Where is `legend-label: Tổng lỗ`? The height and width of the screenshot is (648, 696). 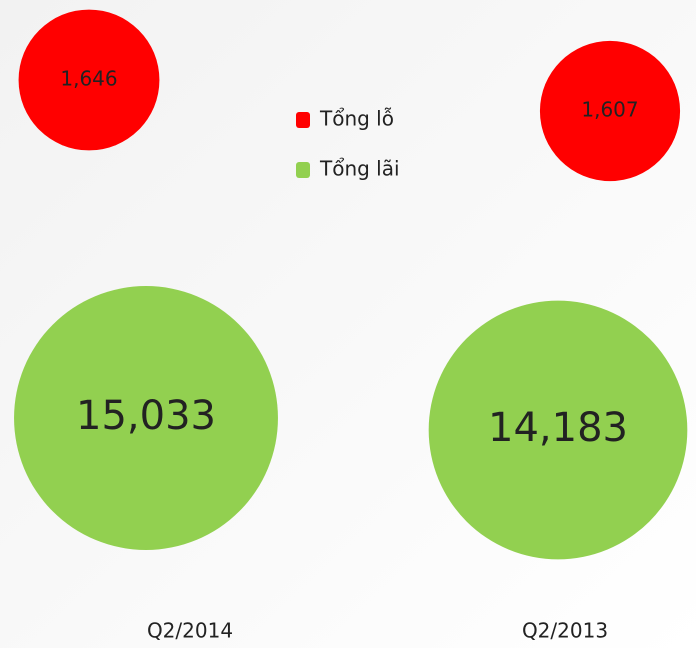 legend-label: Tổng lỗ is located at coordinates (356, 119).